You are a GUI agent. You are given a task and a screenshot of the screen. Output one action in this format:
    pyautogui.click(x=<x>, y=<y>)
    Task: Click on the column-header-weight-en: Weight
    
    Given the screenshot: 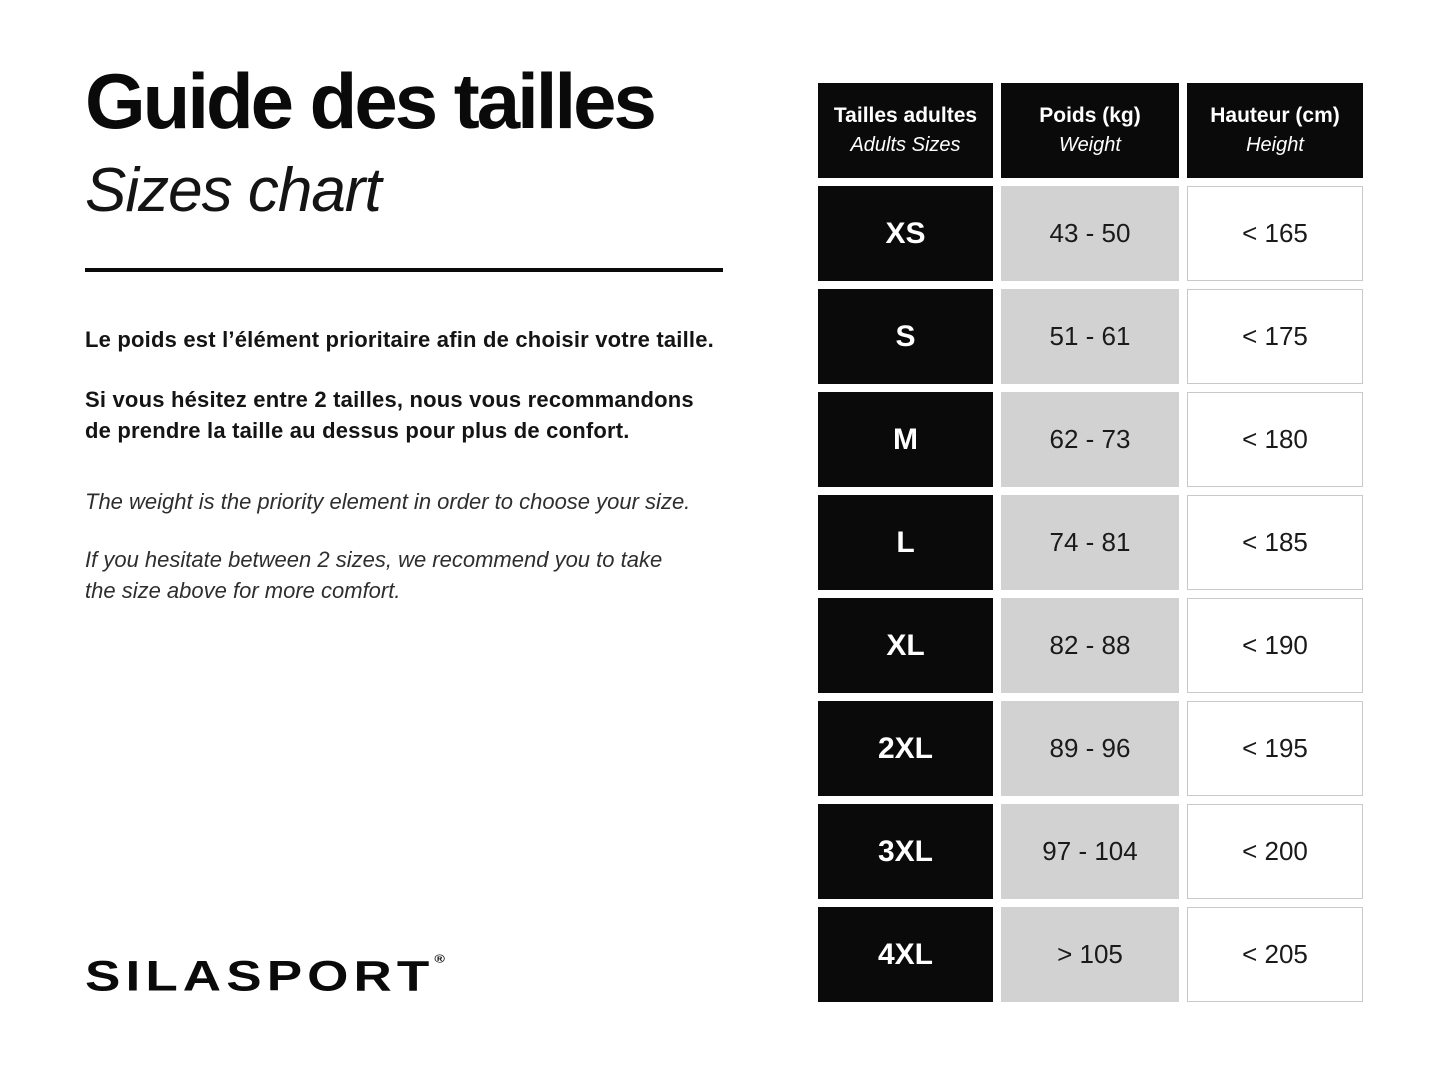 What is the action you would take?
    pyautogui.click(x=1090, y=145)
    